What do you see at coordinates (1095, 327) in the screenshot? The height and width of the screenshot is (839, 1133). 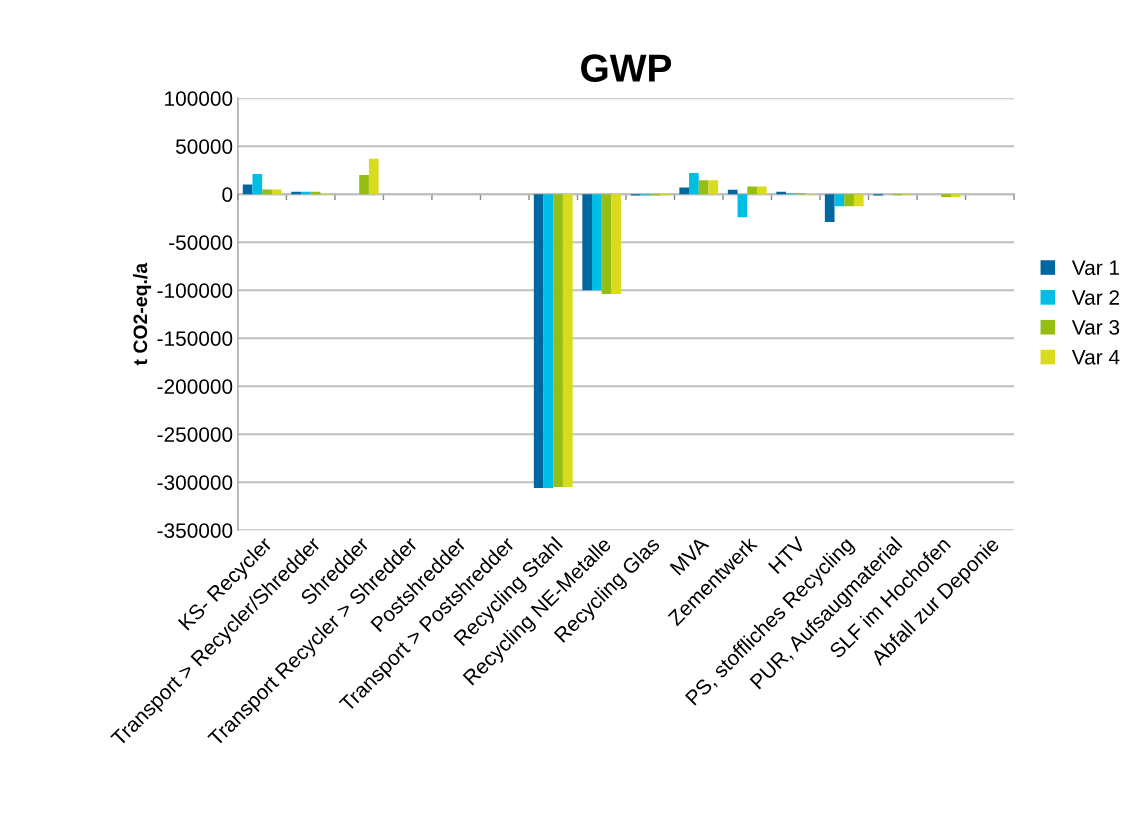 I see `legend-label: Var 3` at bounding box center [1095, 327].